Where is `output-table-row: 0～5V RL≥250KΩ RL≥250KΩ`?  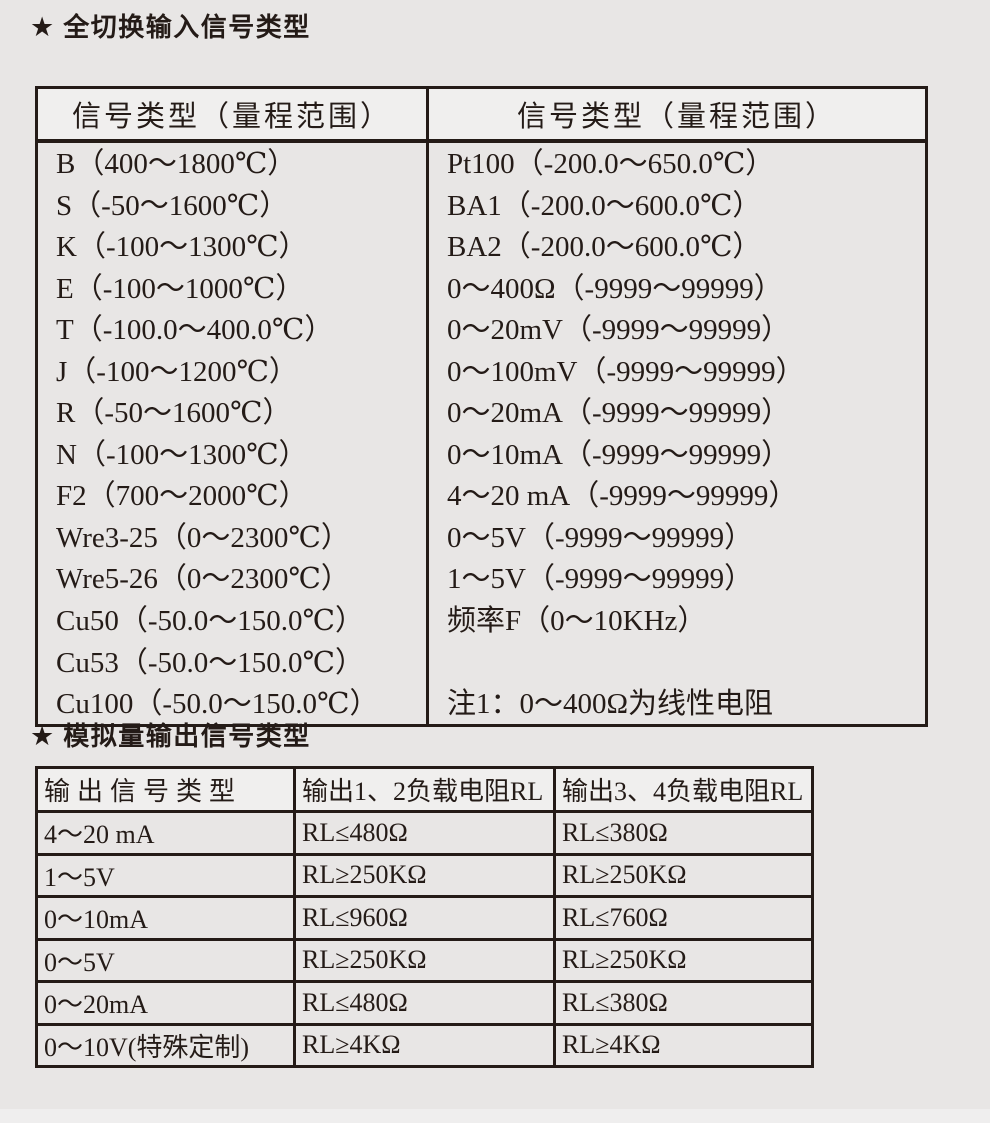 output-table-row: 0～5V RL≥250KΩ RL≥250KΩ is located at coordinates (424, 960).